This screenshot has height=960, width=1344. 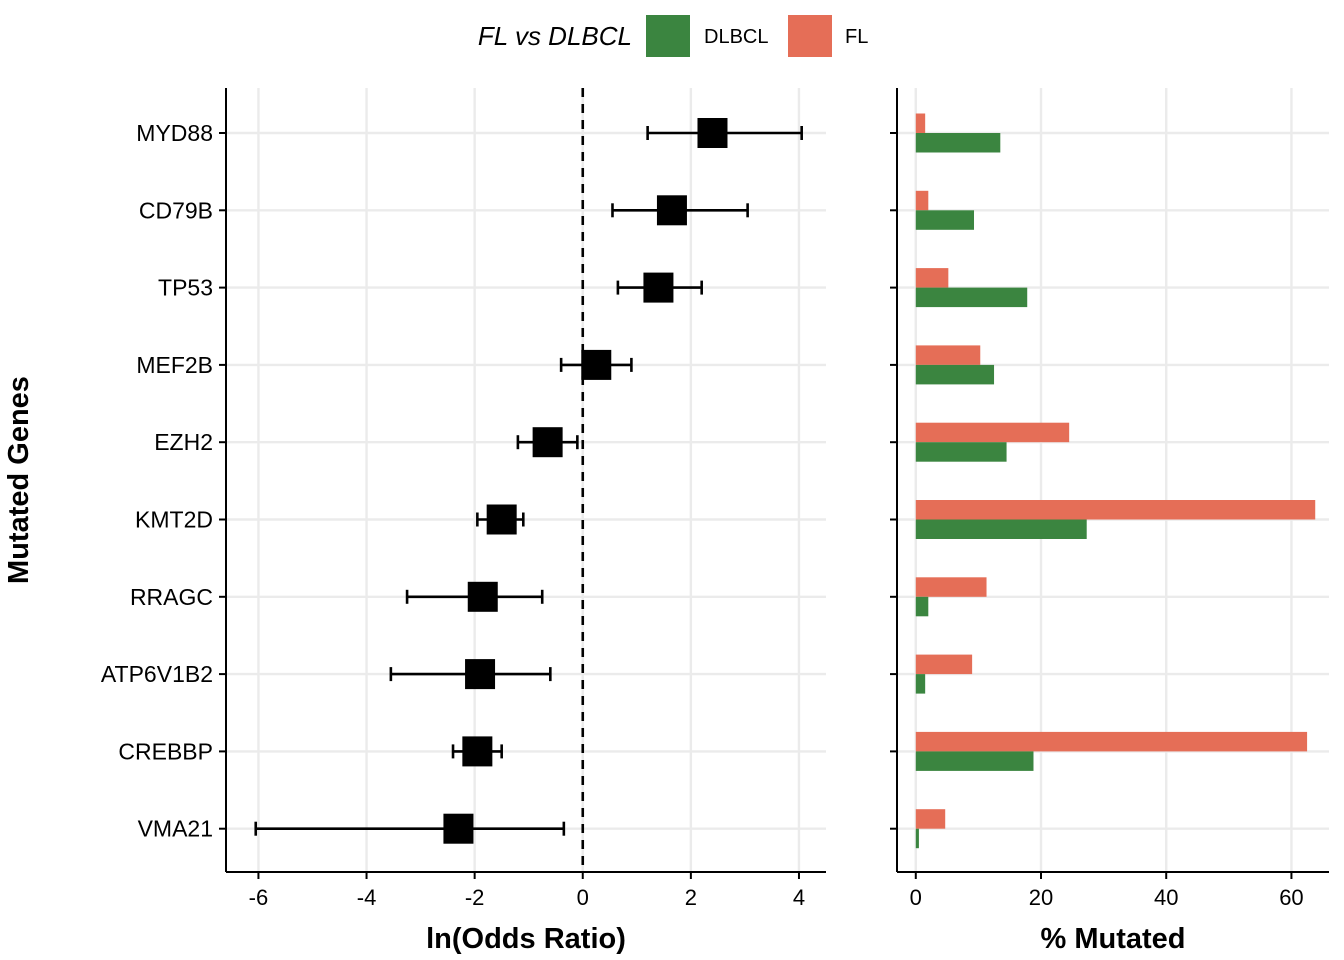 What do you see at coordinates (157, 674) in the screenshot?
I see `gene-label: ATP6V1B2` at bounding box center [157, 674].